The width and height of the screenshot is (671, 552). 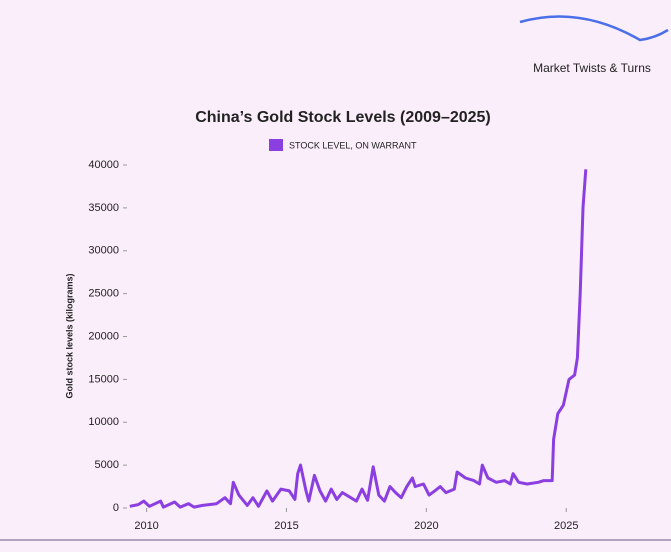 What do you see at coordinates (69, 335) in the screenshot?
I see `y-axis-label: Gold stock levels (kilograms)` at bounding box center [69, 335].